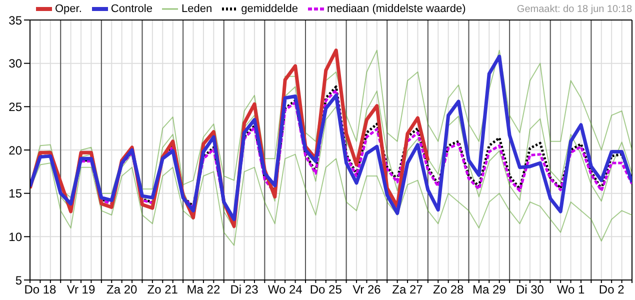 The image size is (635, 300). I want to click on x-tick-label: Do 2, so click(611, 289).